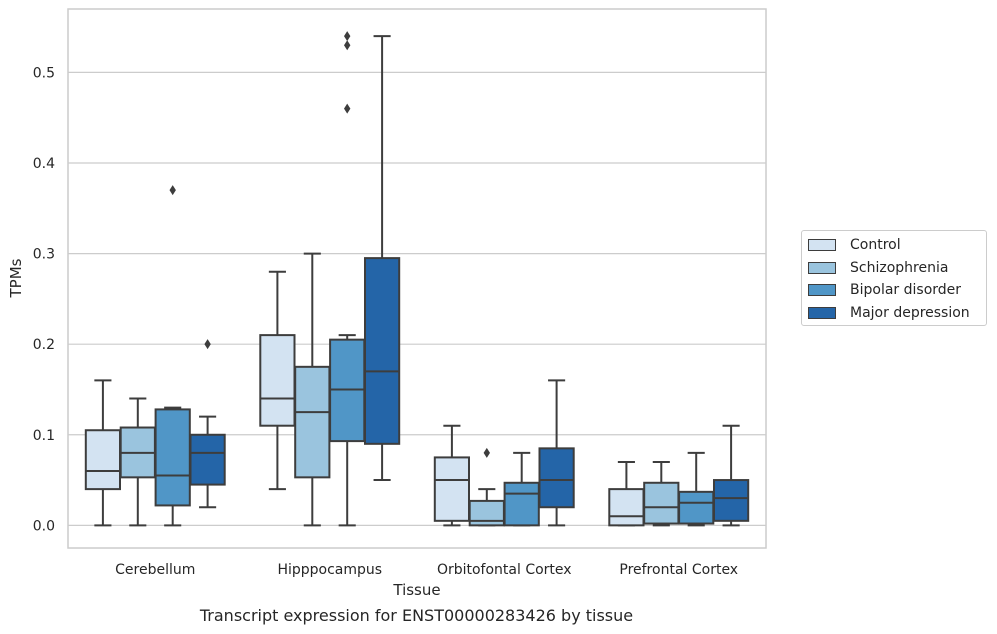 The height and width of the screenshot is (634, 997). What do you see at coordinates (44, 345) in the screenshot?
I see `y-tick-label: 0.2` at bounding box center [44, 345].